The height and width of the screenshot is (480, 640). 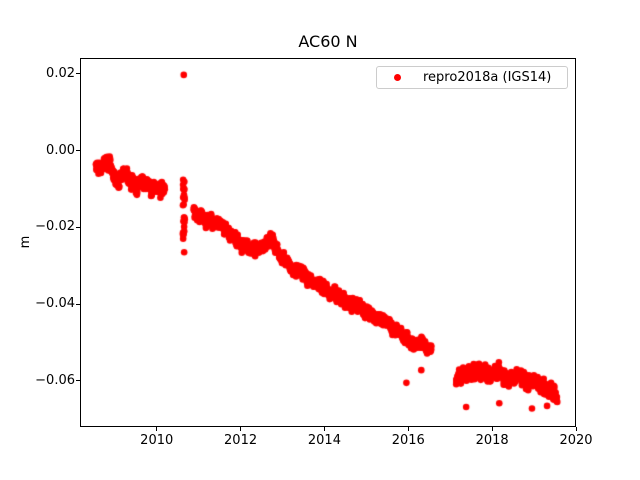 I want to click on y-tick-label: −0.02, so click(x=55, y=227).